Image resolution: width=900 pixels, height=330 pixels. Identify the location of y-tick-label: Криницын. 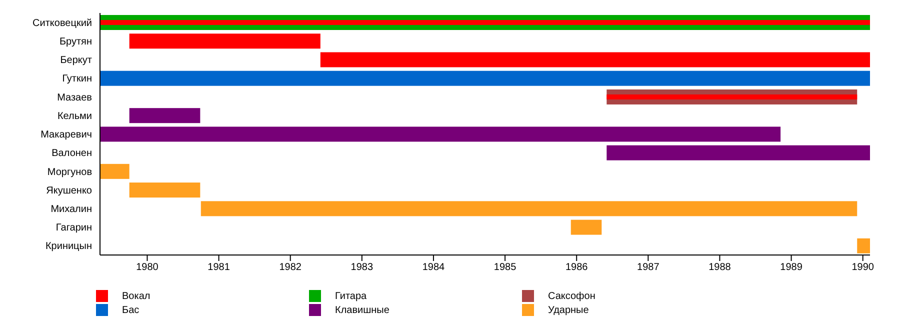
(68, 246).